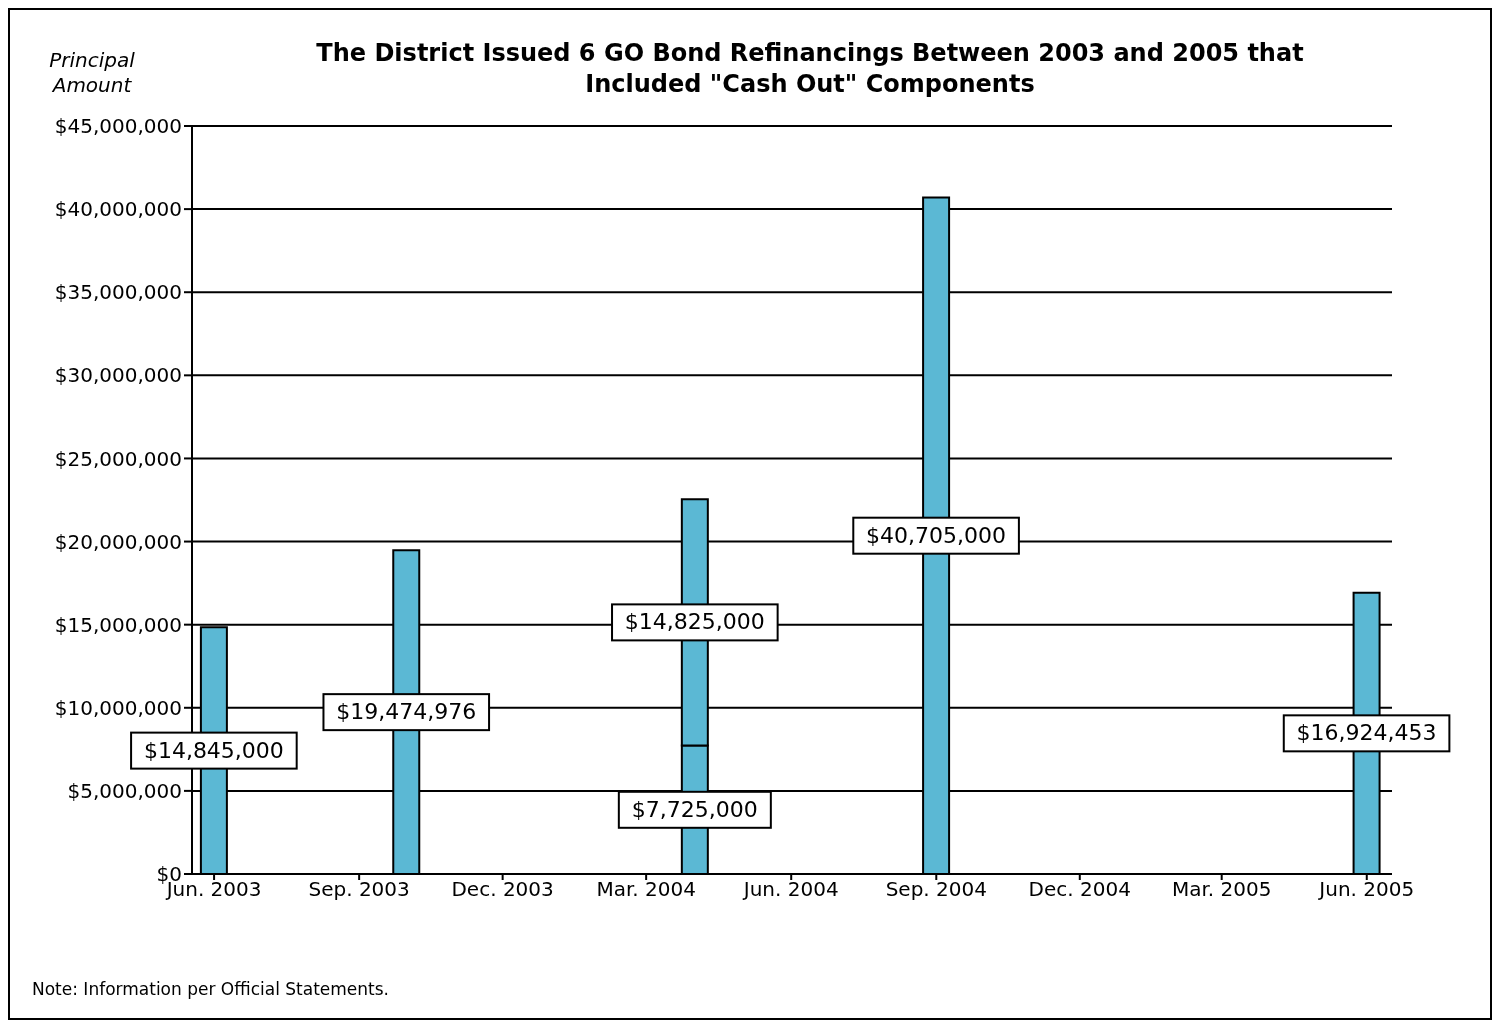  What do you see at coordinates (1366, 733) in the screenshot?
I see `data-label: $16,924,453` at bounding box center [1366, 733].